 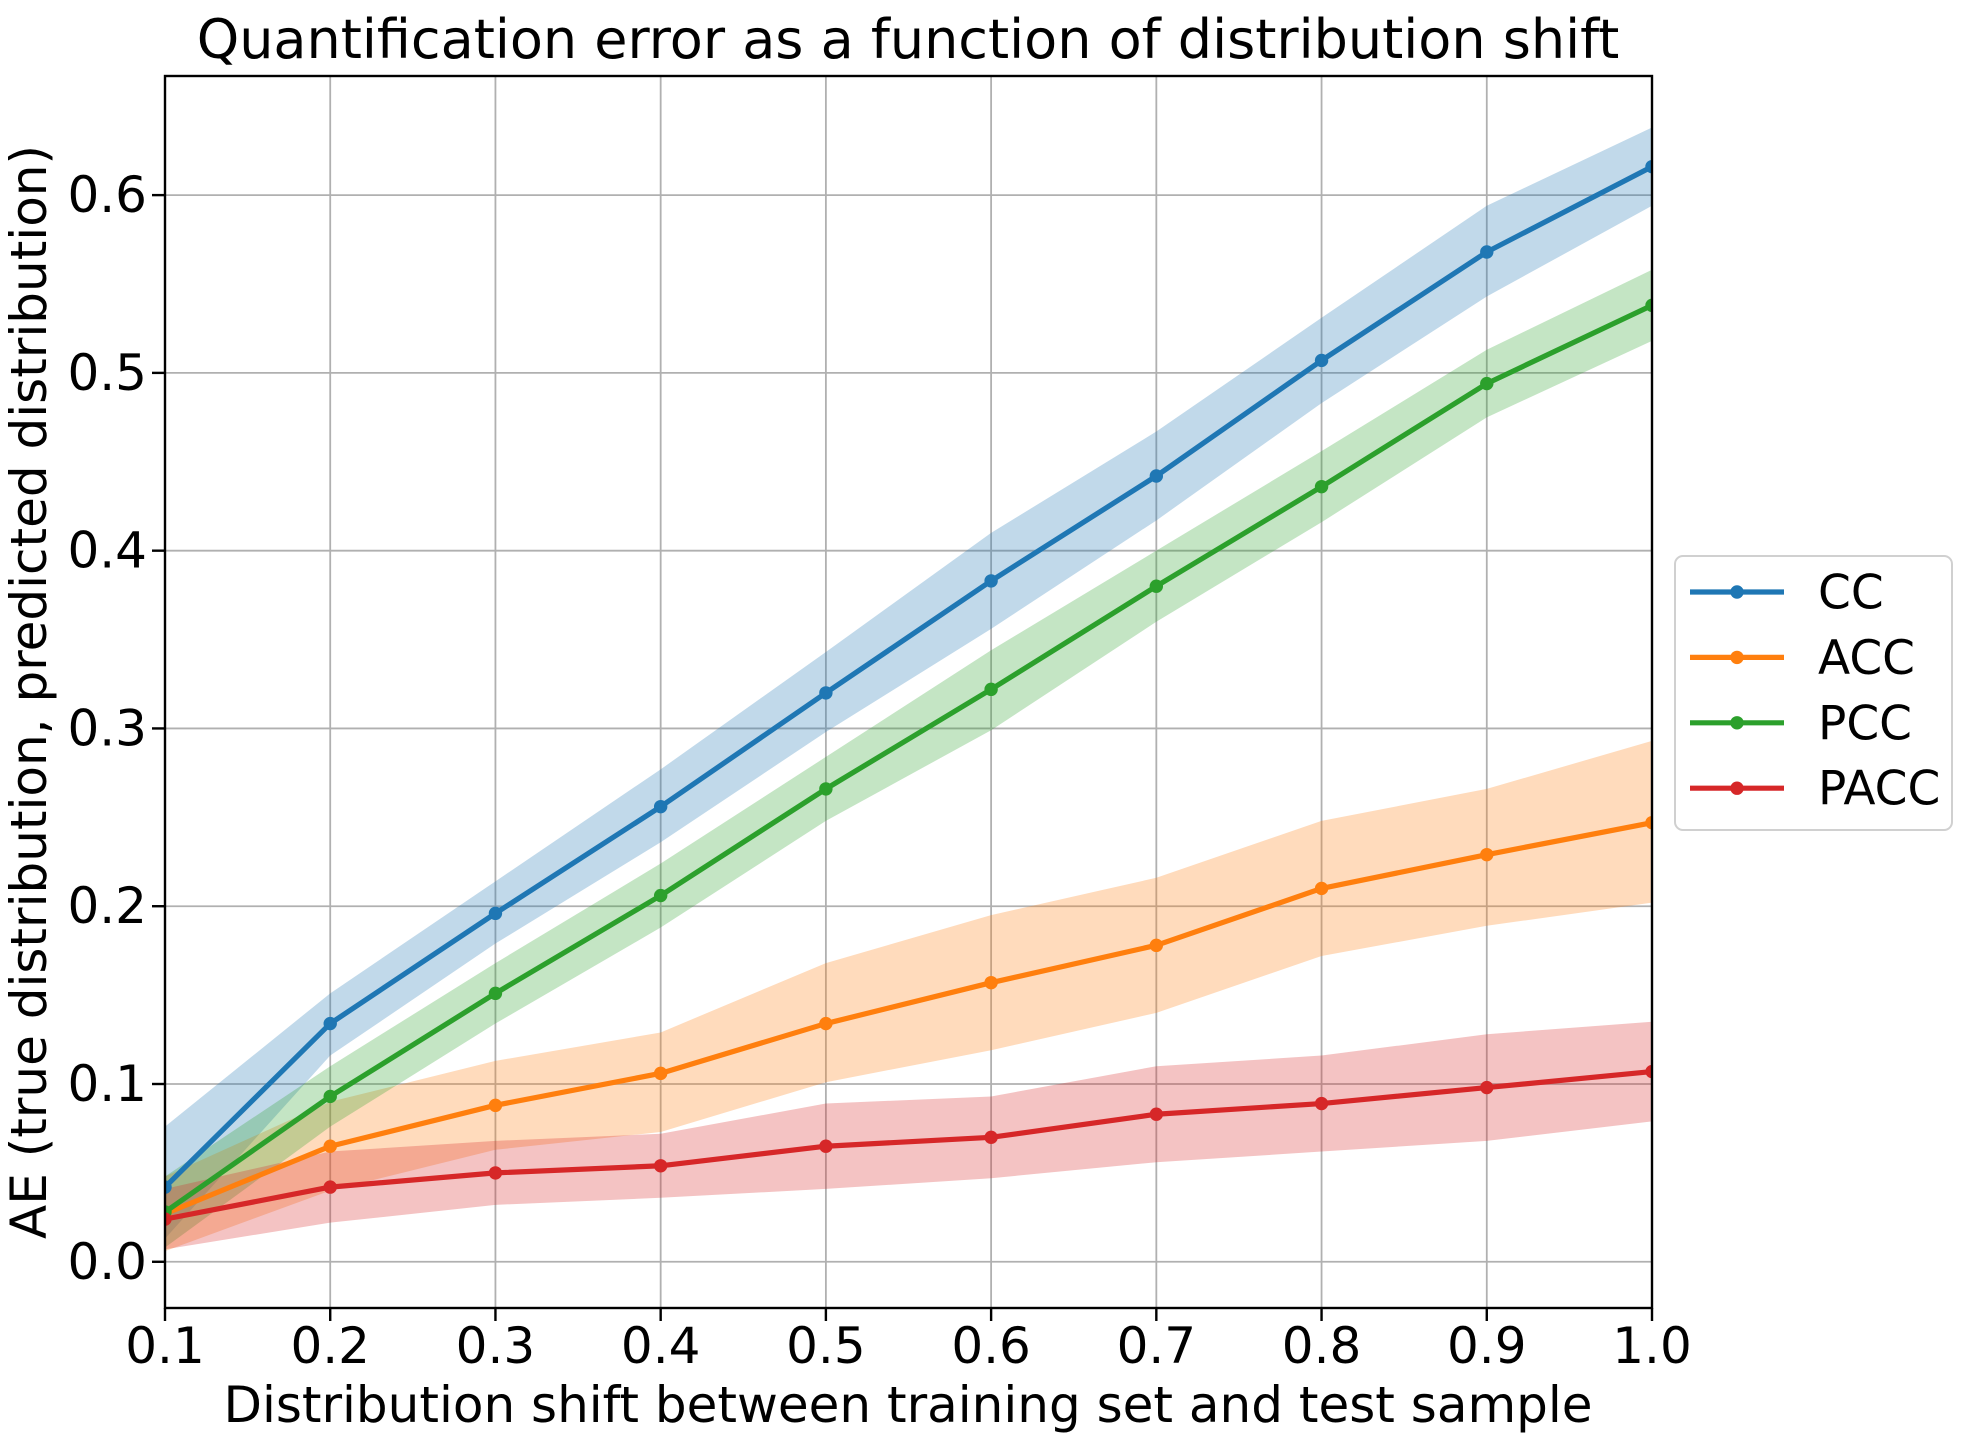 What do you see at coordinates (330, 1146) in the screenshot?
I see `data-point-ACC-0.2` at bounding box center [330, 1146].